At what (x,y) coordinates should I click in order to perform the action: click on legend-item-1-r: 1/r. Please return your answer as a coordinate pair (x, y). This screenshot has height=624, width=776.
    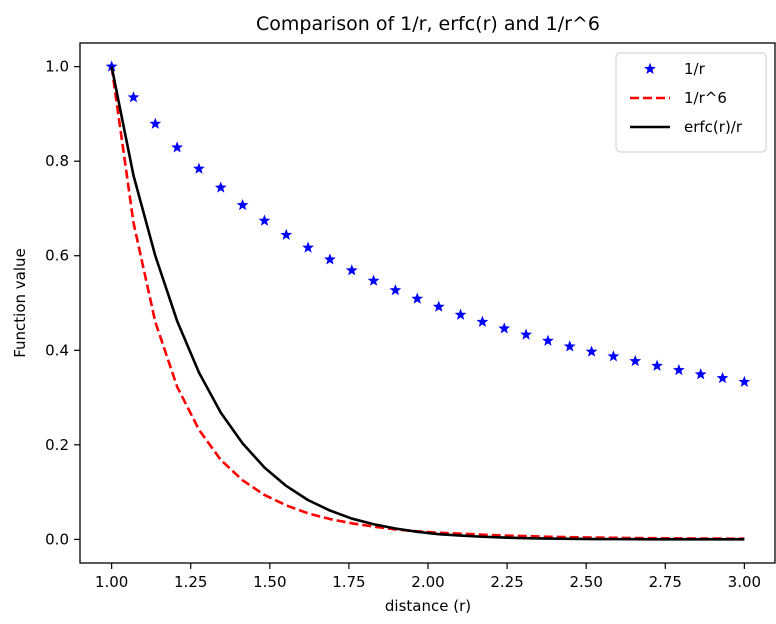
    Looking at the image, I should click on (675, 69).